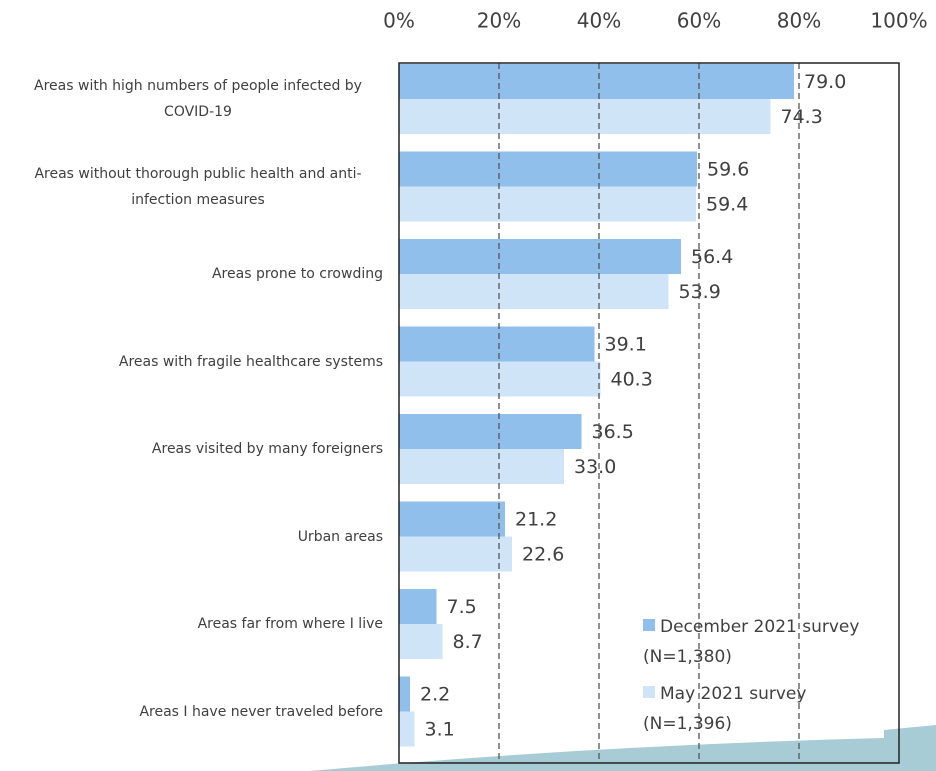 Image resolution: width=936 pixels, height=771 pixels. What do you see at coordinates (595, 467) in the screenshot?
I see `value-label: 33.0` at bounding box center [595, 467].